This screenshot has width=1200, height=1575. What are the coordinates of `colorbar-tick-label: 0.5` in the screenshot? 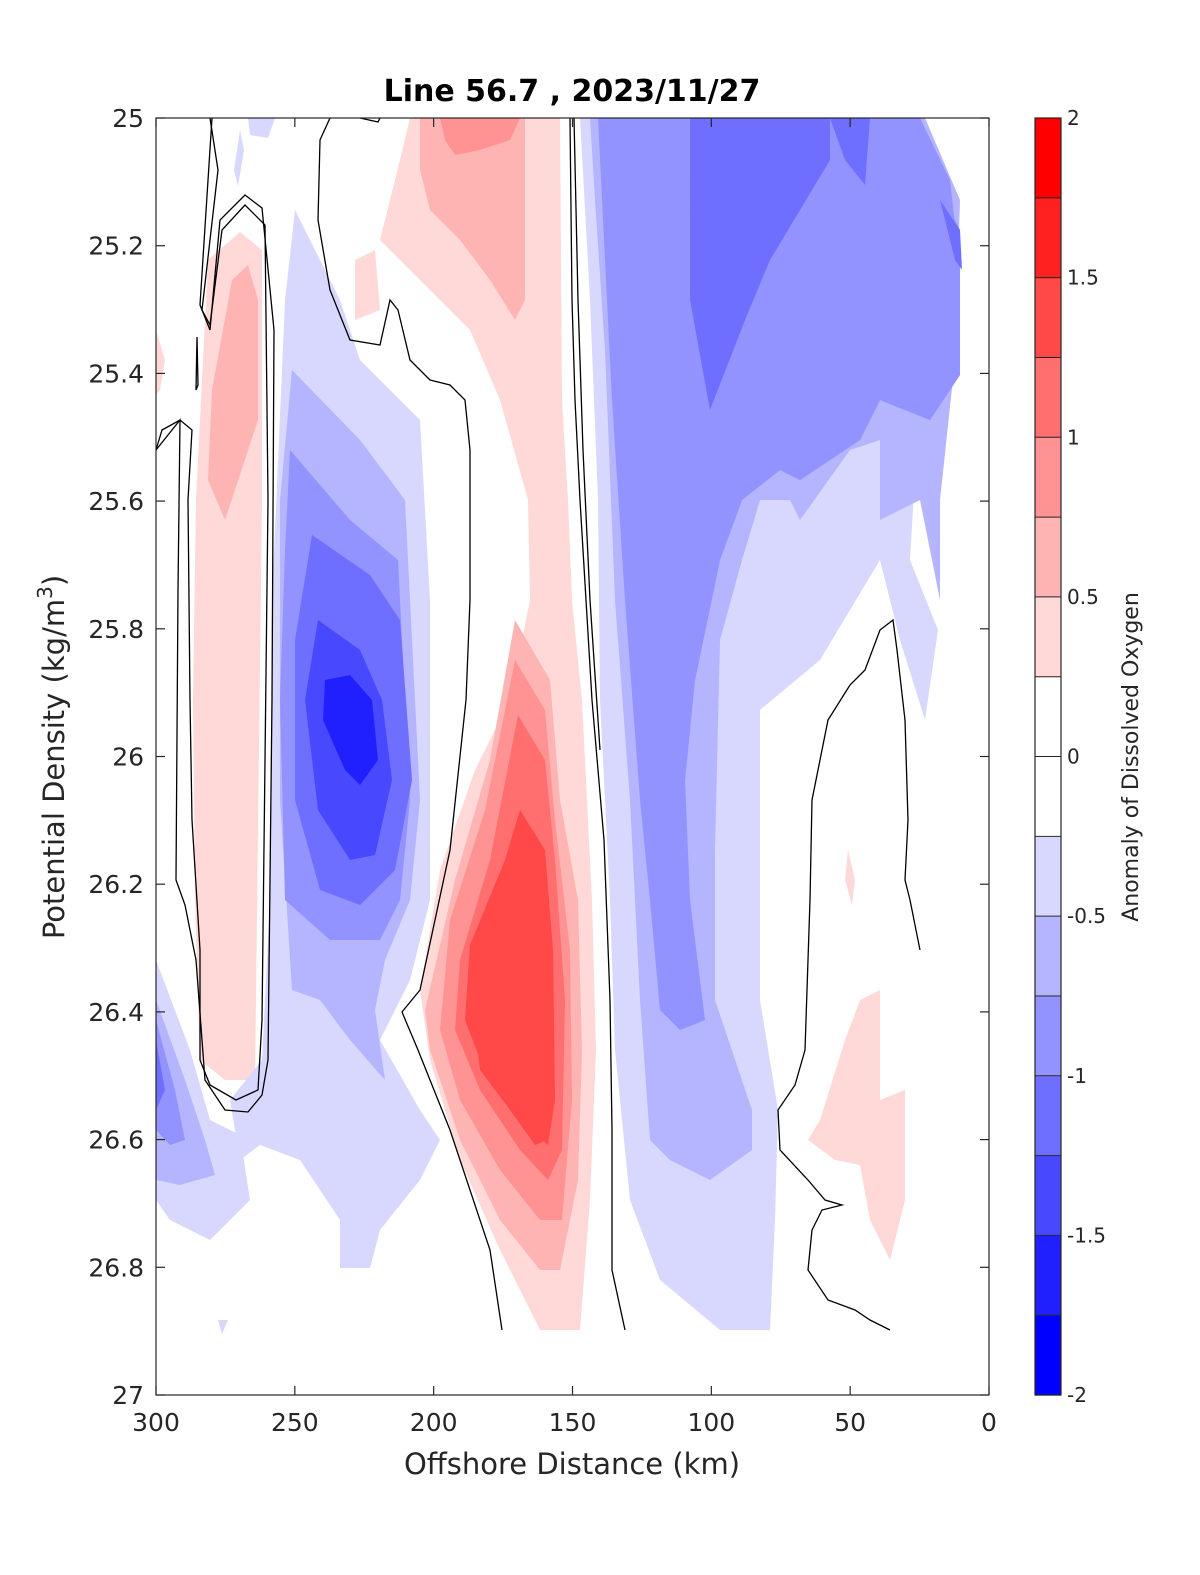 It's located at (1083, 597).